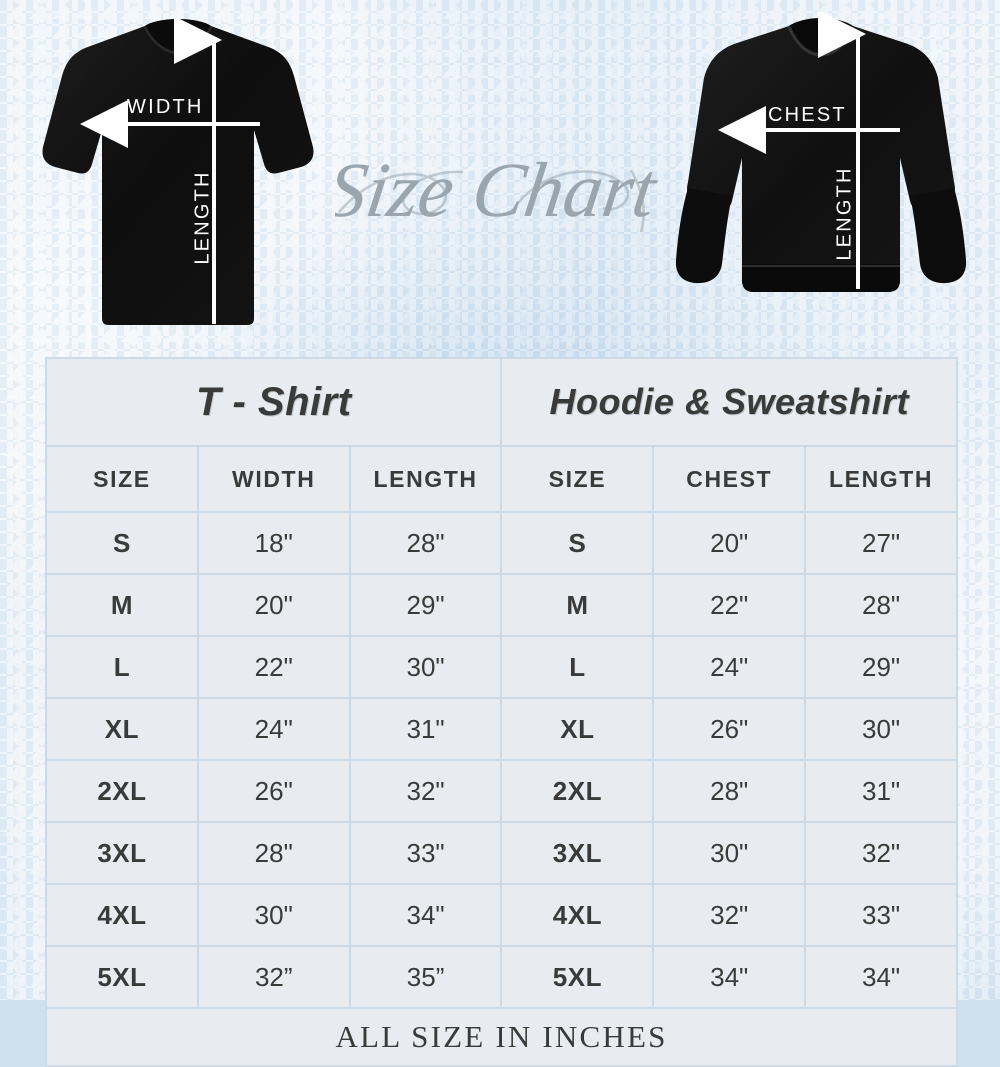 The width and height of the screenshot is (1000, 1067). I want to click on tshirt-size-s: S, so click(122, 543).